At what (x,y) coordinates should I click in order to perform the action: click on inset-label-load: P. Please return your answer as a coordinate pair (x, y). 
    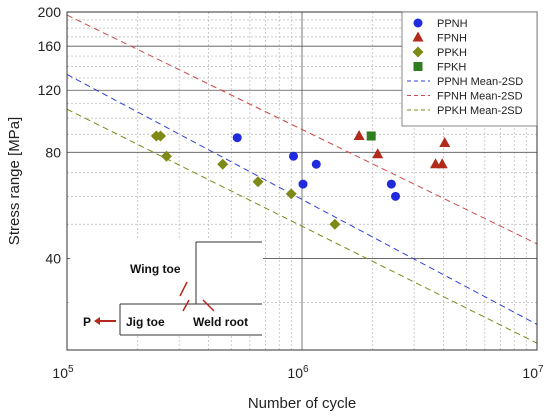
    Looking at the image, I should click on (87, 322).